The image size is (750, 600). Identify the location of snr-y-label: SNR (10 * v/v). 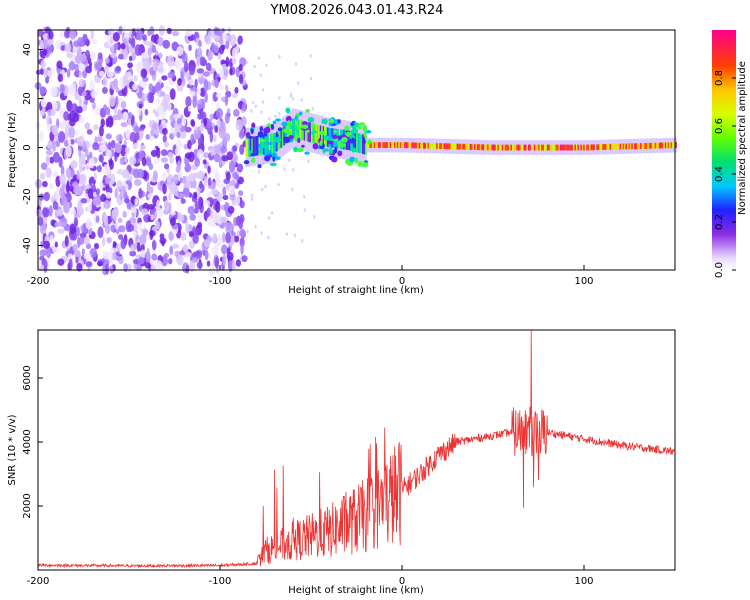
(12, 449).